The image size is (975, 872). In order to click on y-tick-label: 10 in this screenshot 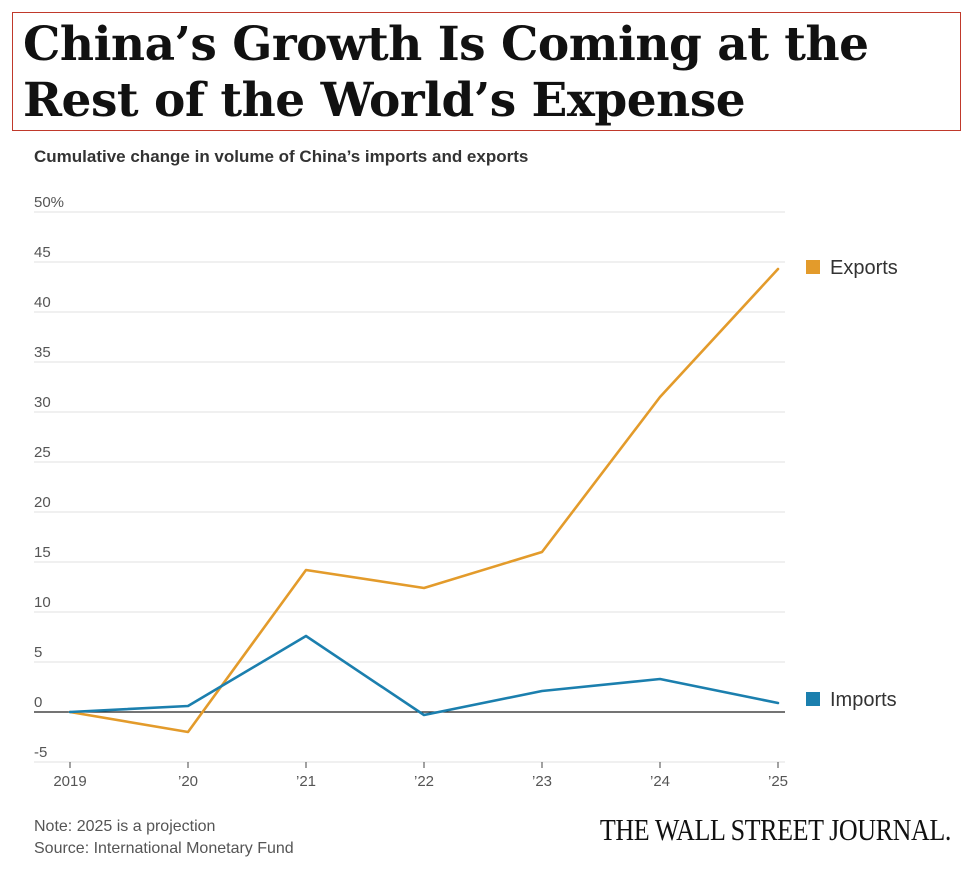, I will do `click(42, 602)`.